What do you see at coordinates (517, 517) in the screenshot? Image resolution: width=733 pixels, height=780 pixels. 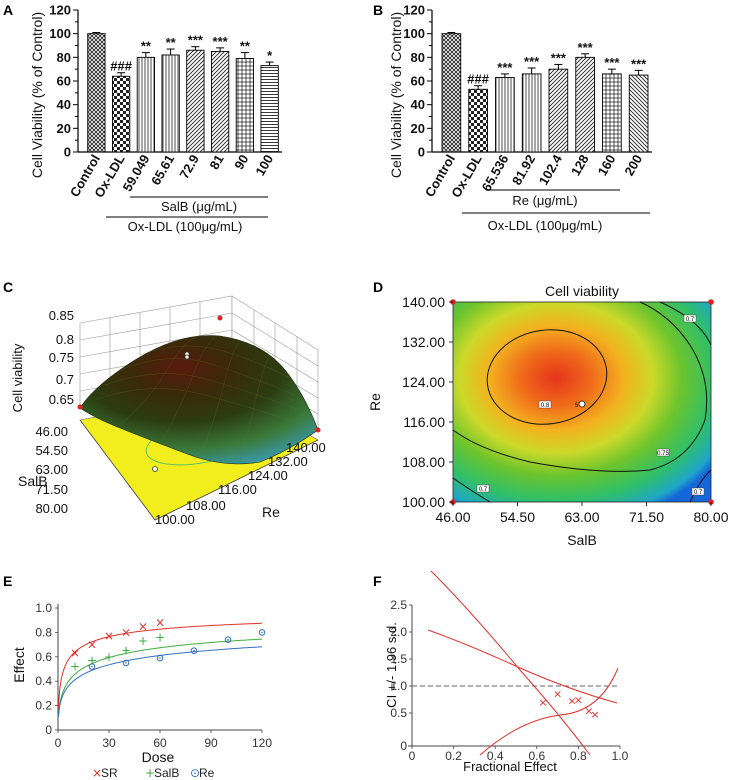 I see `x-tick-label: 54.50` at bounding box center [517, 517].